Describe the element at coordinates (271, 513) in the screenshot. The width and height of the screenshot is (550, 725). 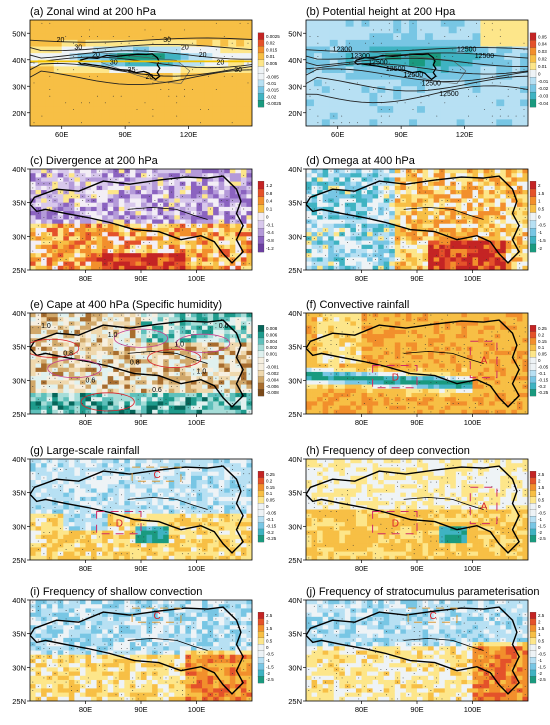
I see `colorbar-label: -0.05` at that location.